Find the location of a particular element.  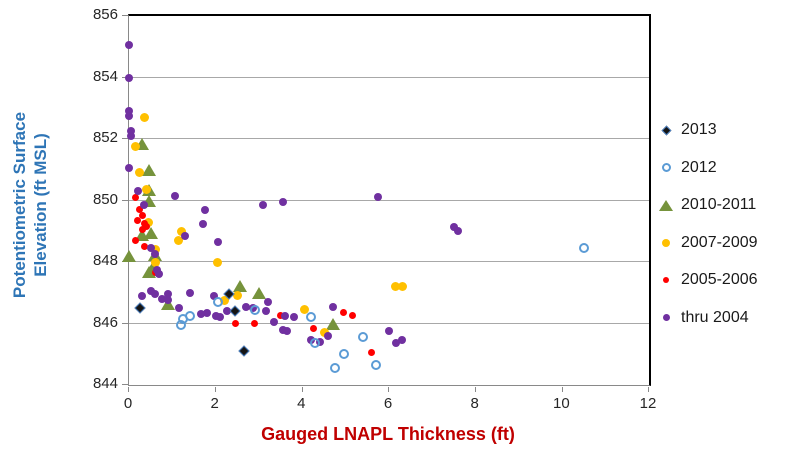

legend-marker-triangle-icon is located at coordinates (666, 205).